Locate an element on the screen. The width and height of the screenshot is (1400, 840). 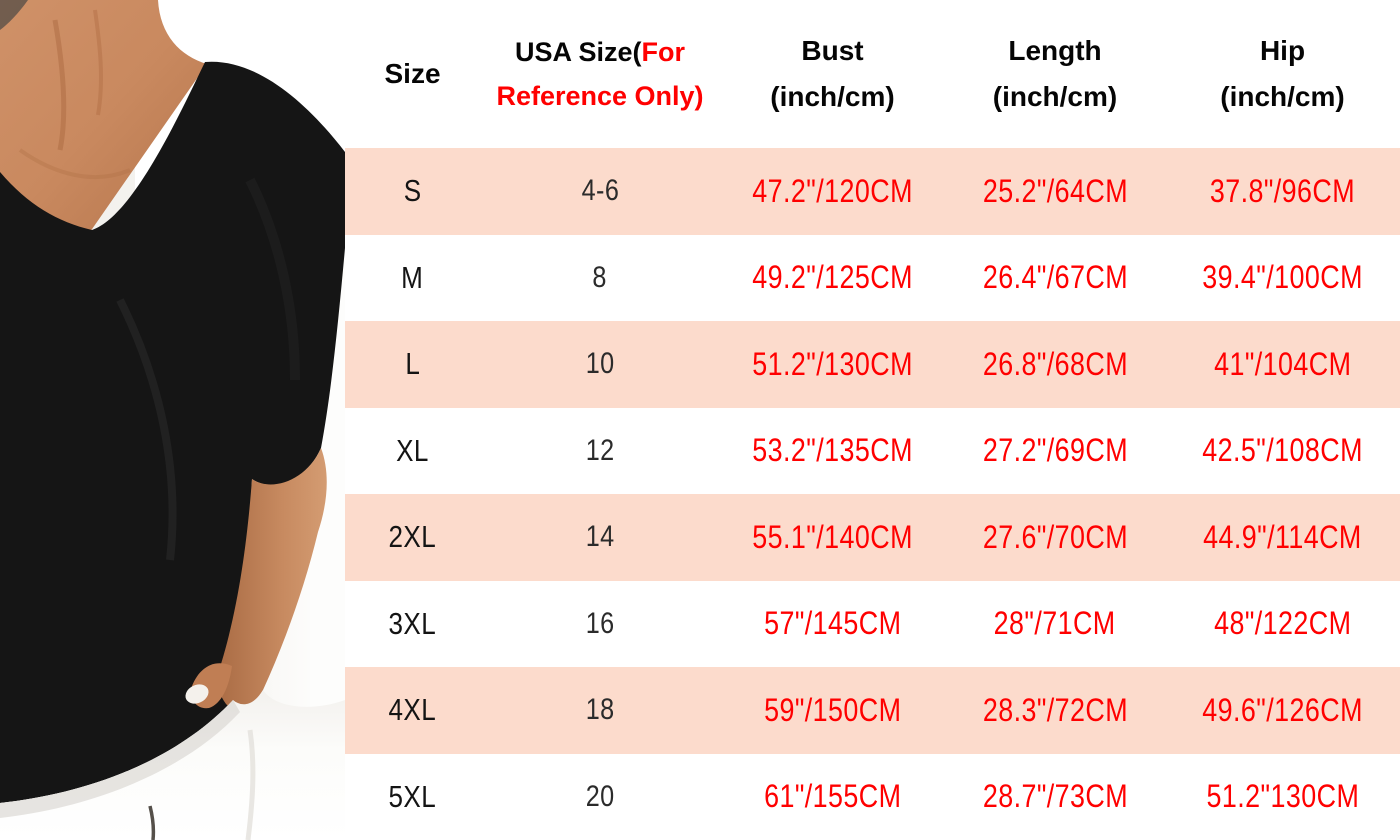
usa-size-label-black: USA Size( is located at coordinates (578, 52).